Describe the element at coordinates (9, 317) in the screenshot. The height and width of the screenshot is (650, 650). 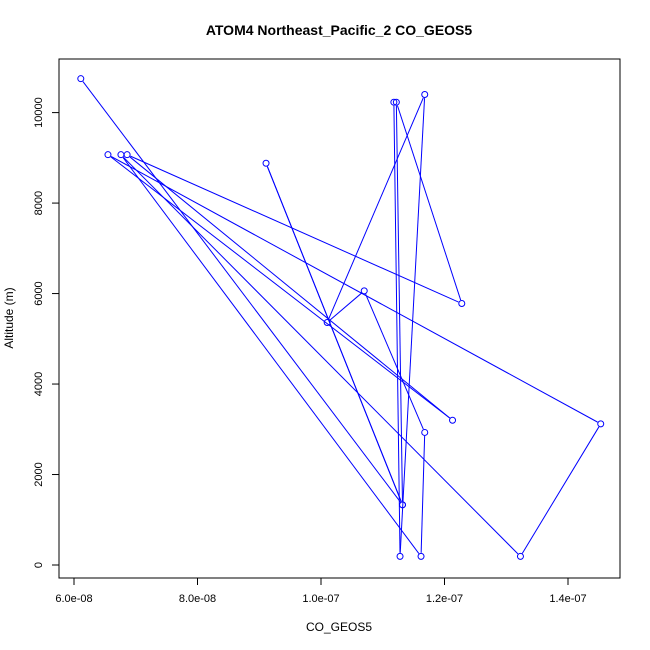
I see `y-axis-label: Altitude (m)` at that location.